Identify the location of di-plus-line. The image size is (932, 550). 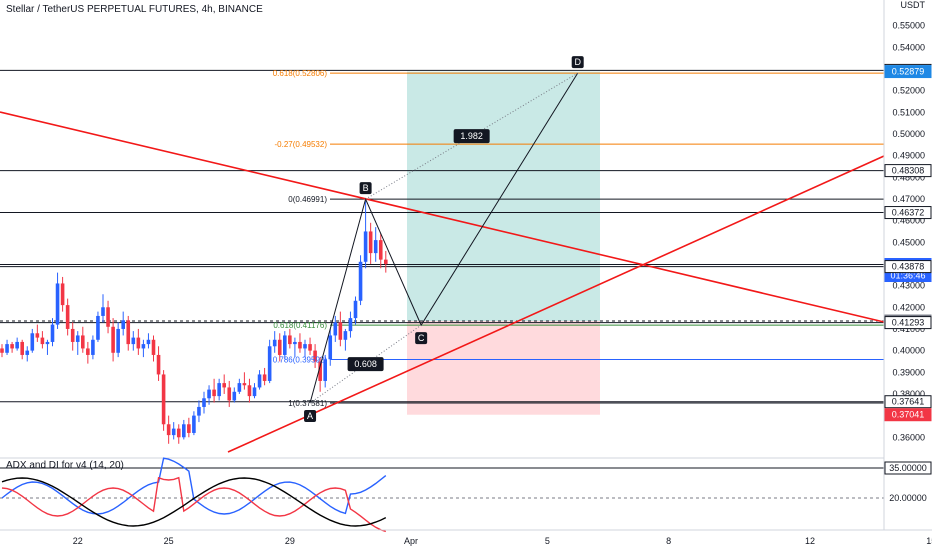
(194, 486).